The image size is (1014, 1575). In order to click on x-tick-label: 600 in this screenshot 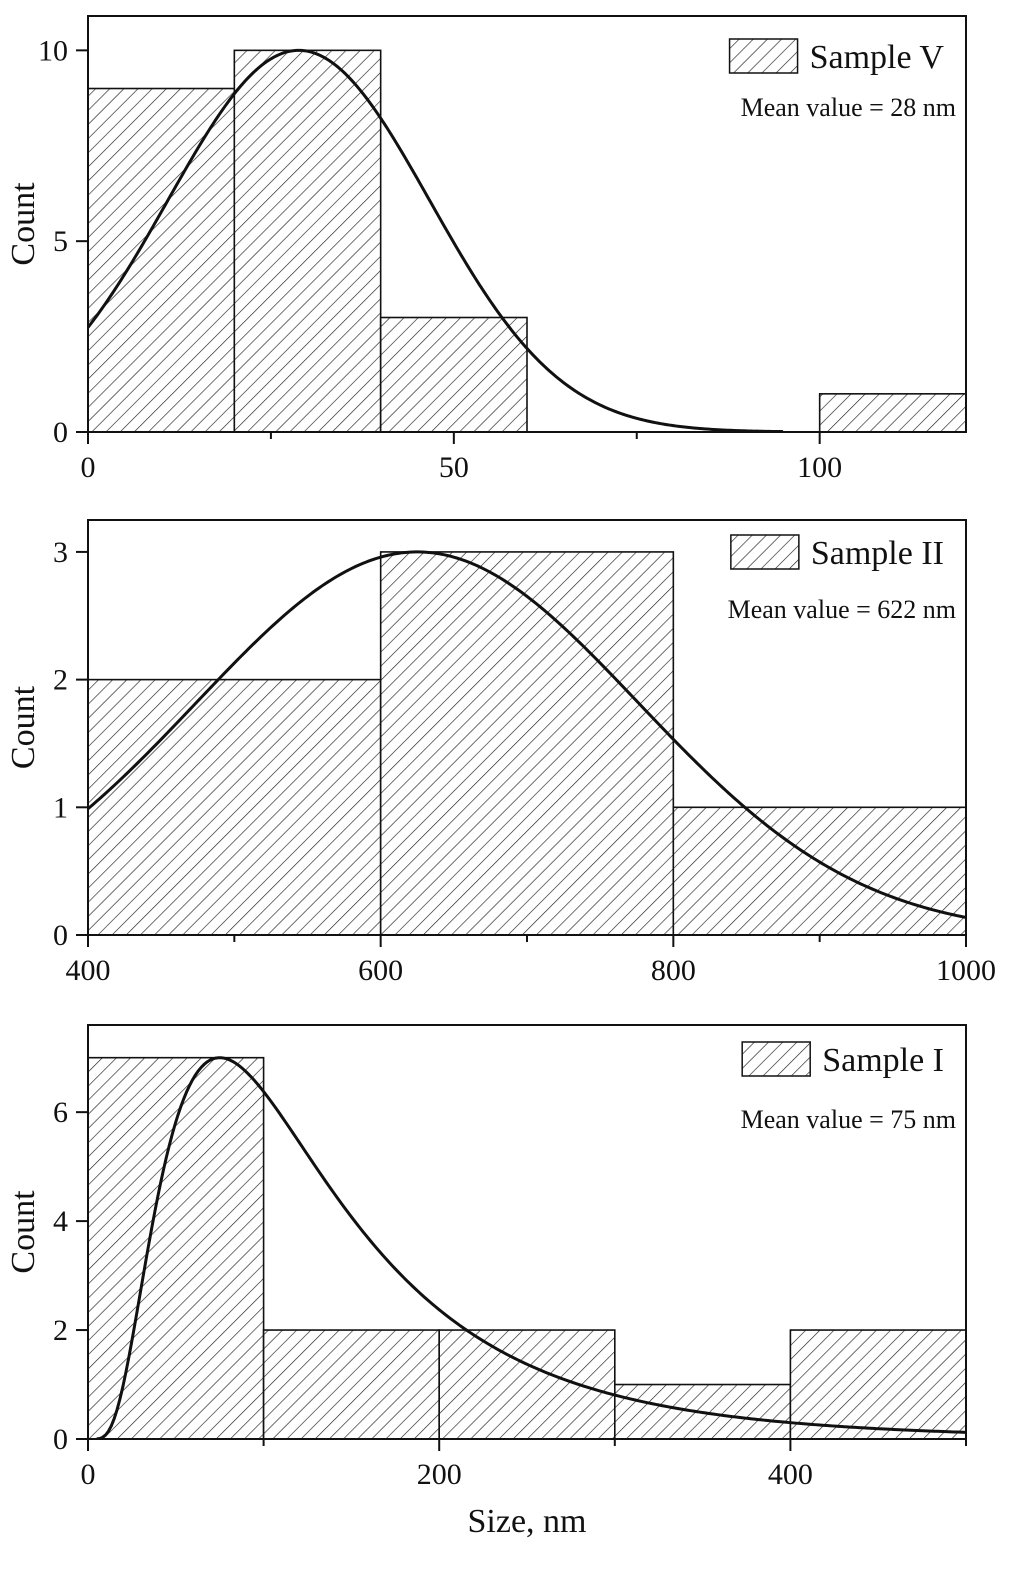, I will do `click(380, 970)`.